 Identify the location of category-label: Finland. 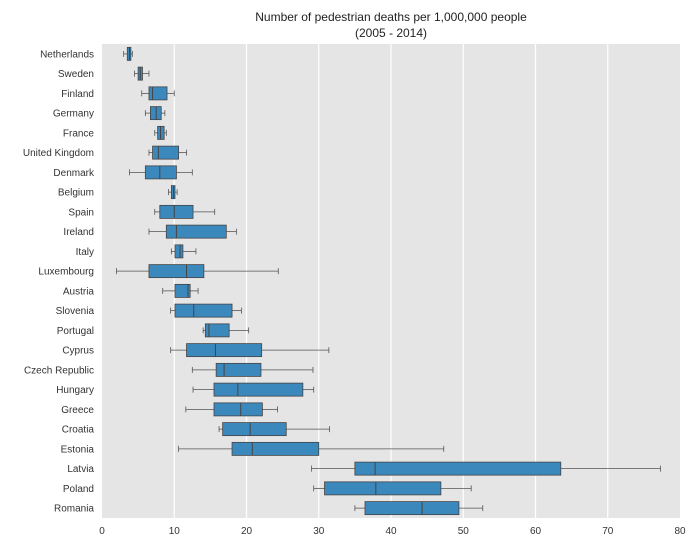
(77, 94).